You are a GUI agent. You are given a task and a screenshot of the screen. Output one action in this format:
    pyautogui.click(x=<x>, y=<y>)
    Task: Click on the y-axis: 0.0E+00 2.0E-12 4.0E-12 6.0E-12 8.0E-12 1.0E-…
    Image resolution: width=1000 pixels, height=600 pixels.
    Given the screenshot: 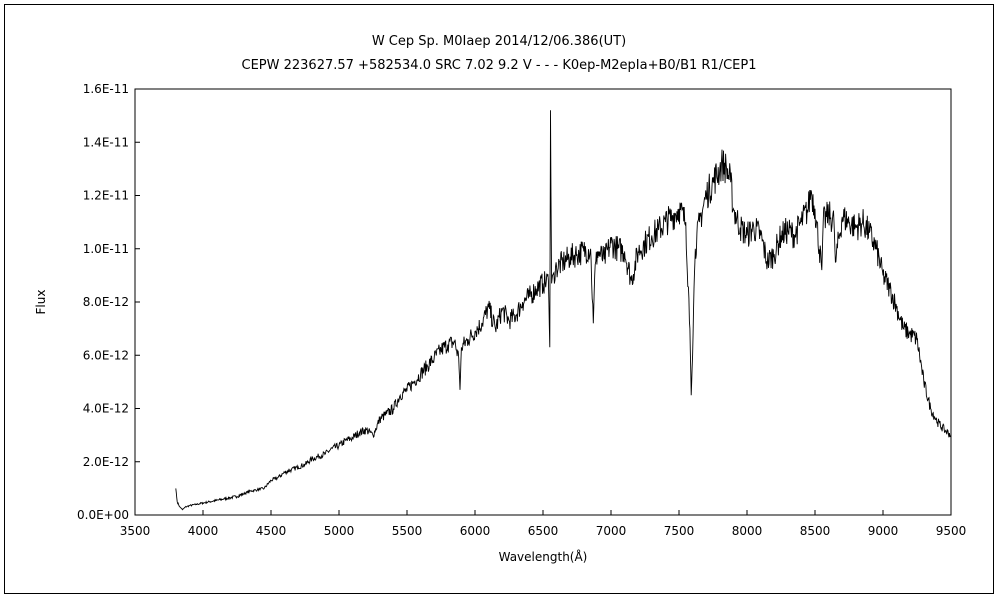 What is the action you would take?
    pyautogui.click(x=108, y=302)
    